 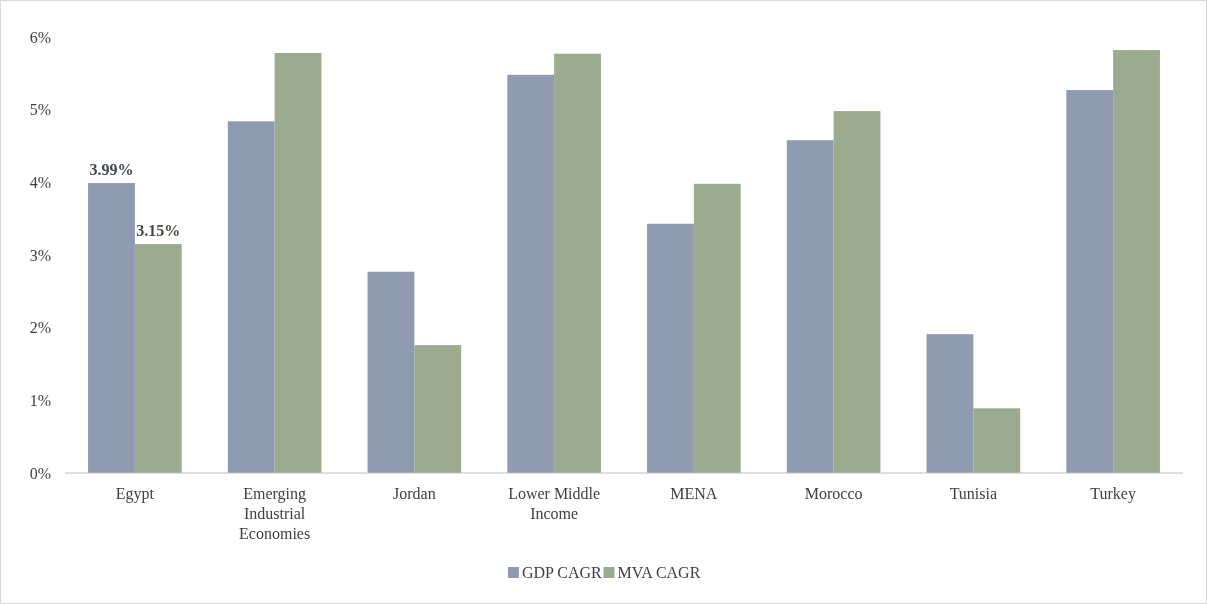 What do you see at coordinates (158, 231) in the screenshot?
I see `data-label: 3.15%` at bounding box center [158, 231].